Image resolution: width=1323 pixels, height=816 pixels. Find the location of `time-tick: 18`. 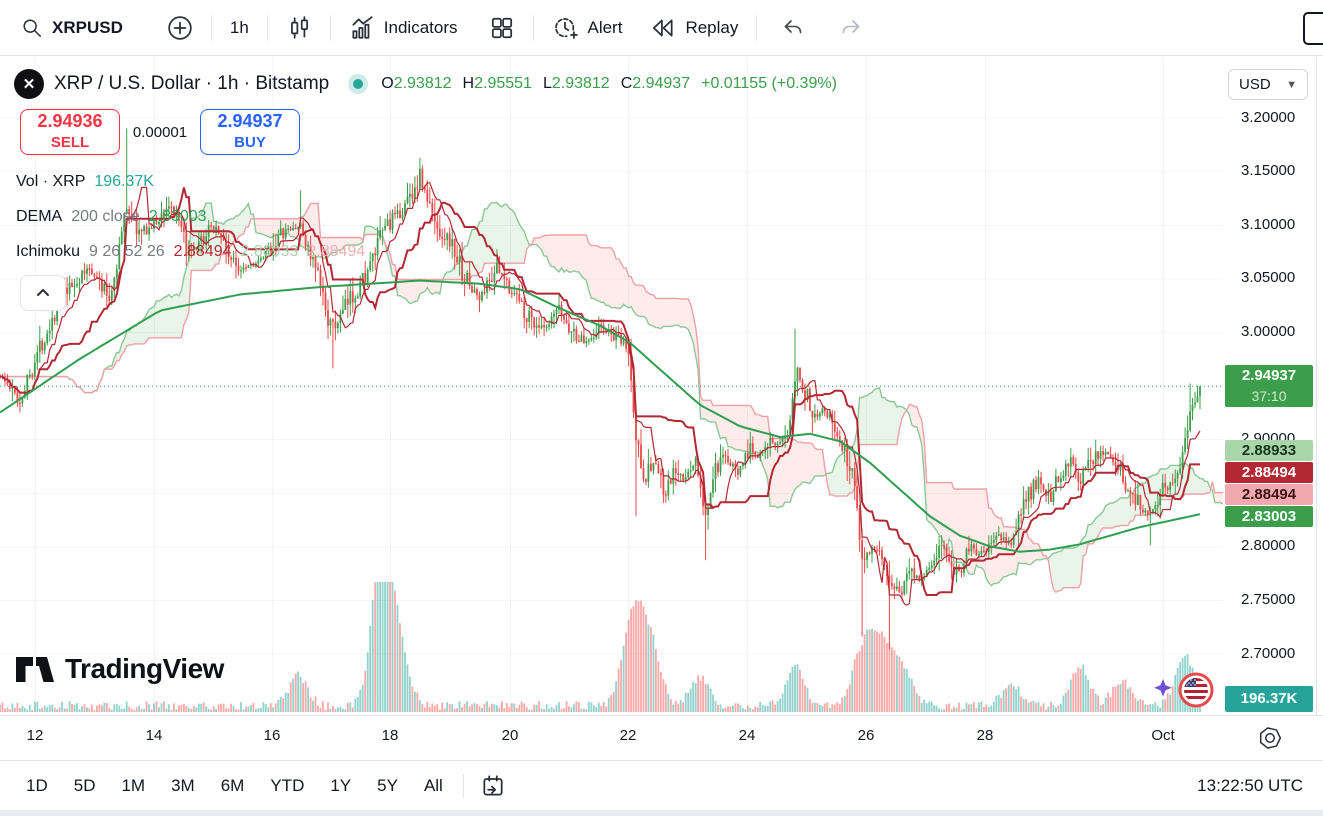

time-tick: 18 is located at coordinates (390, 735).